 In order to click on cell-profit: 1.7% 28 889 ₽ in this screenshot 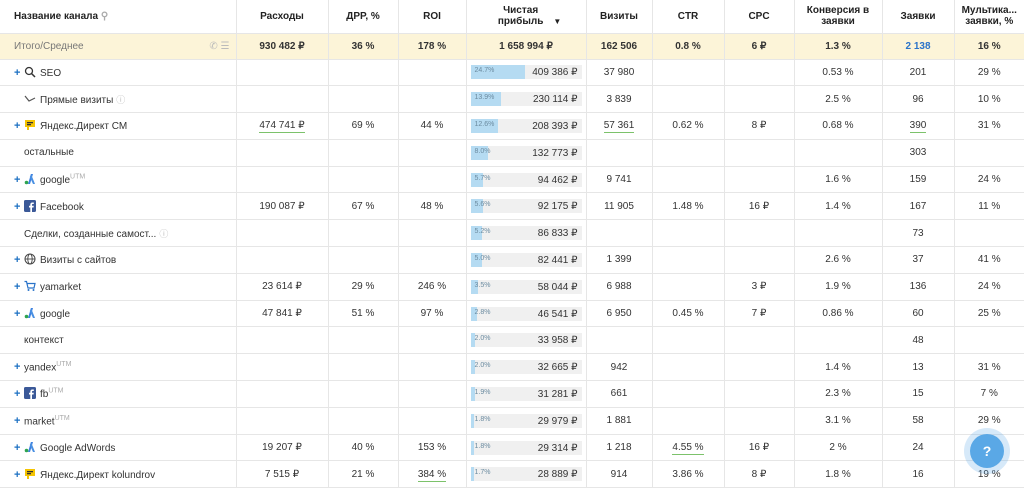, I will do `click(526, 474)`.